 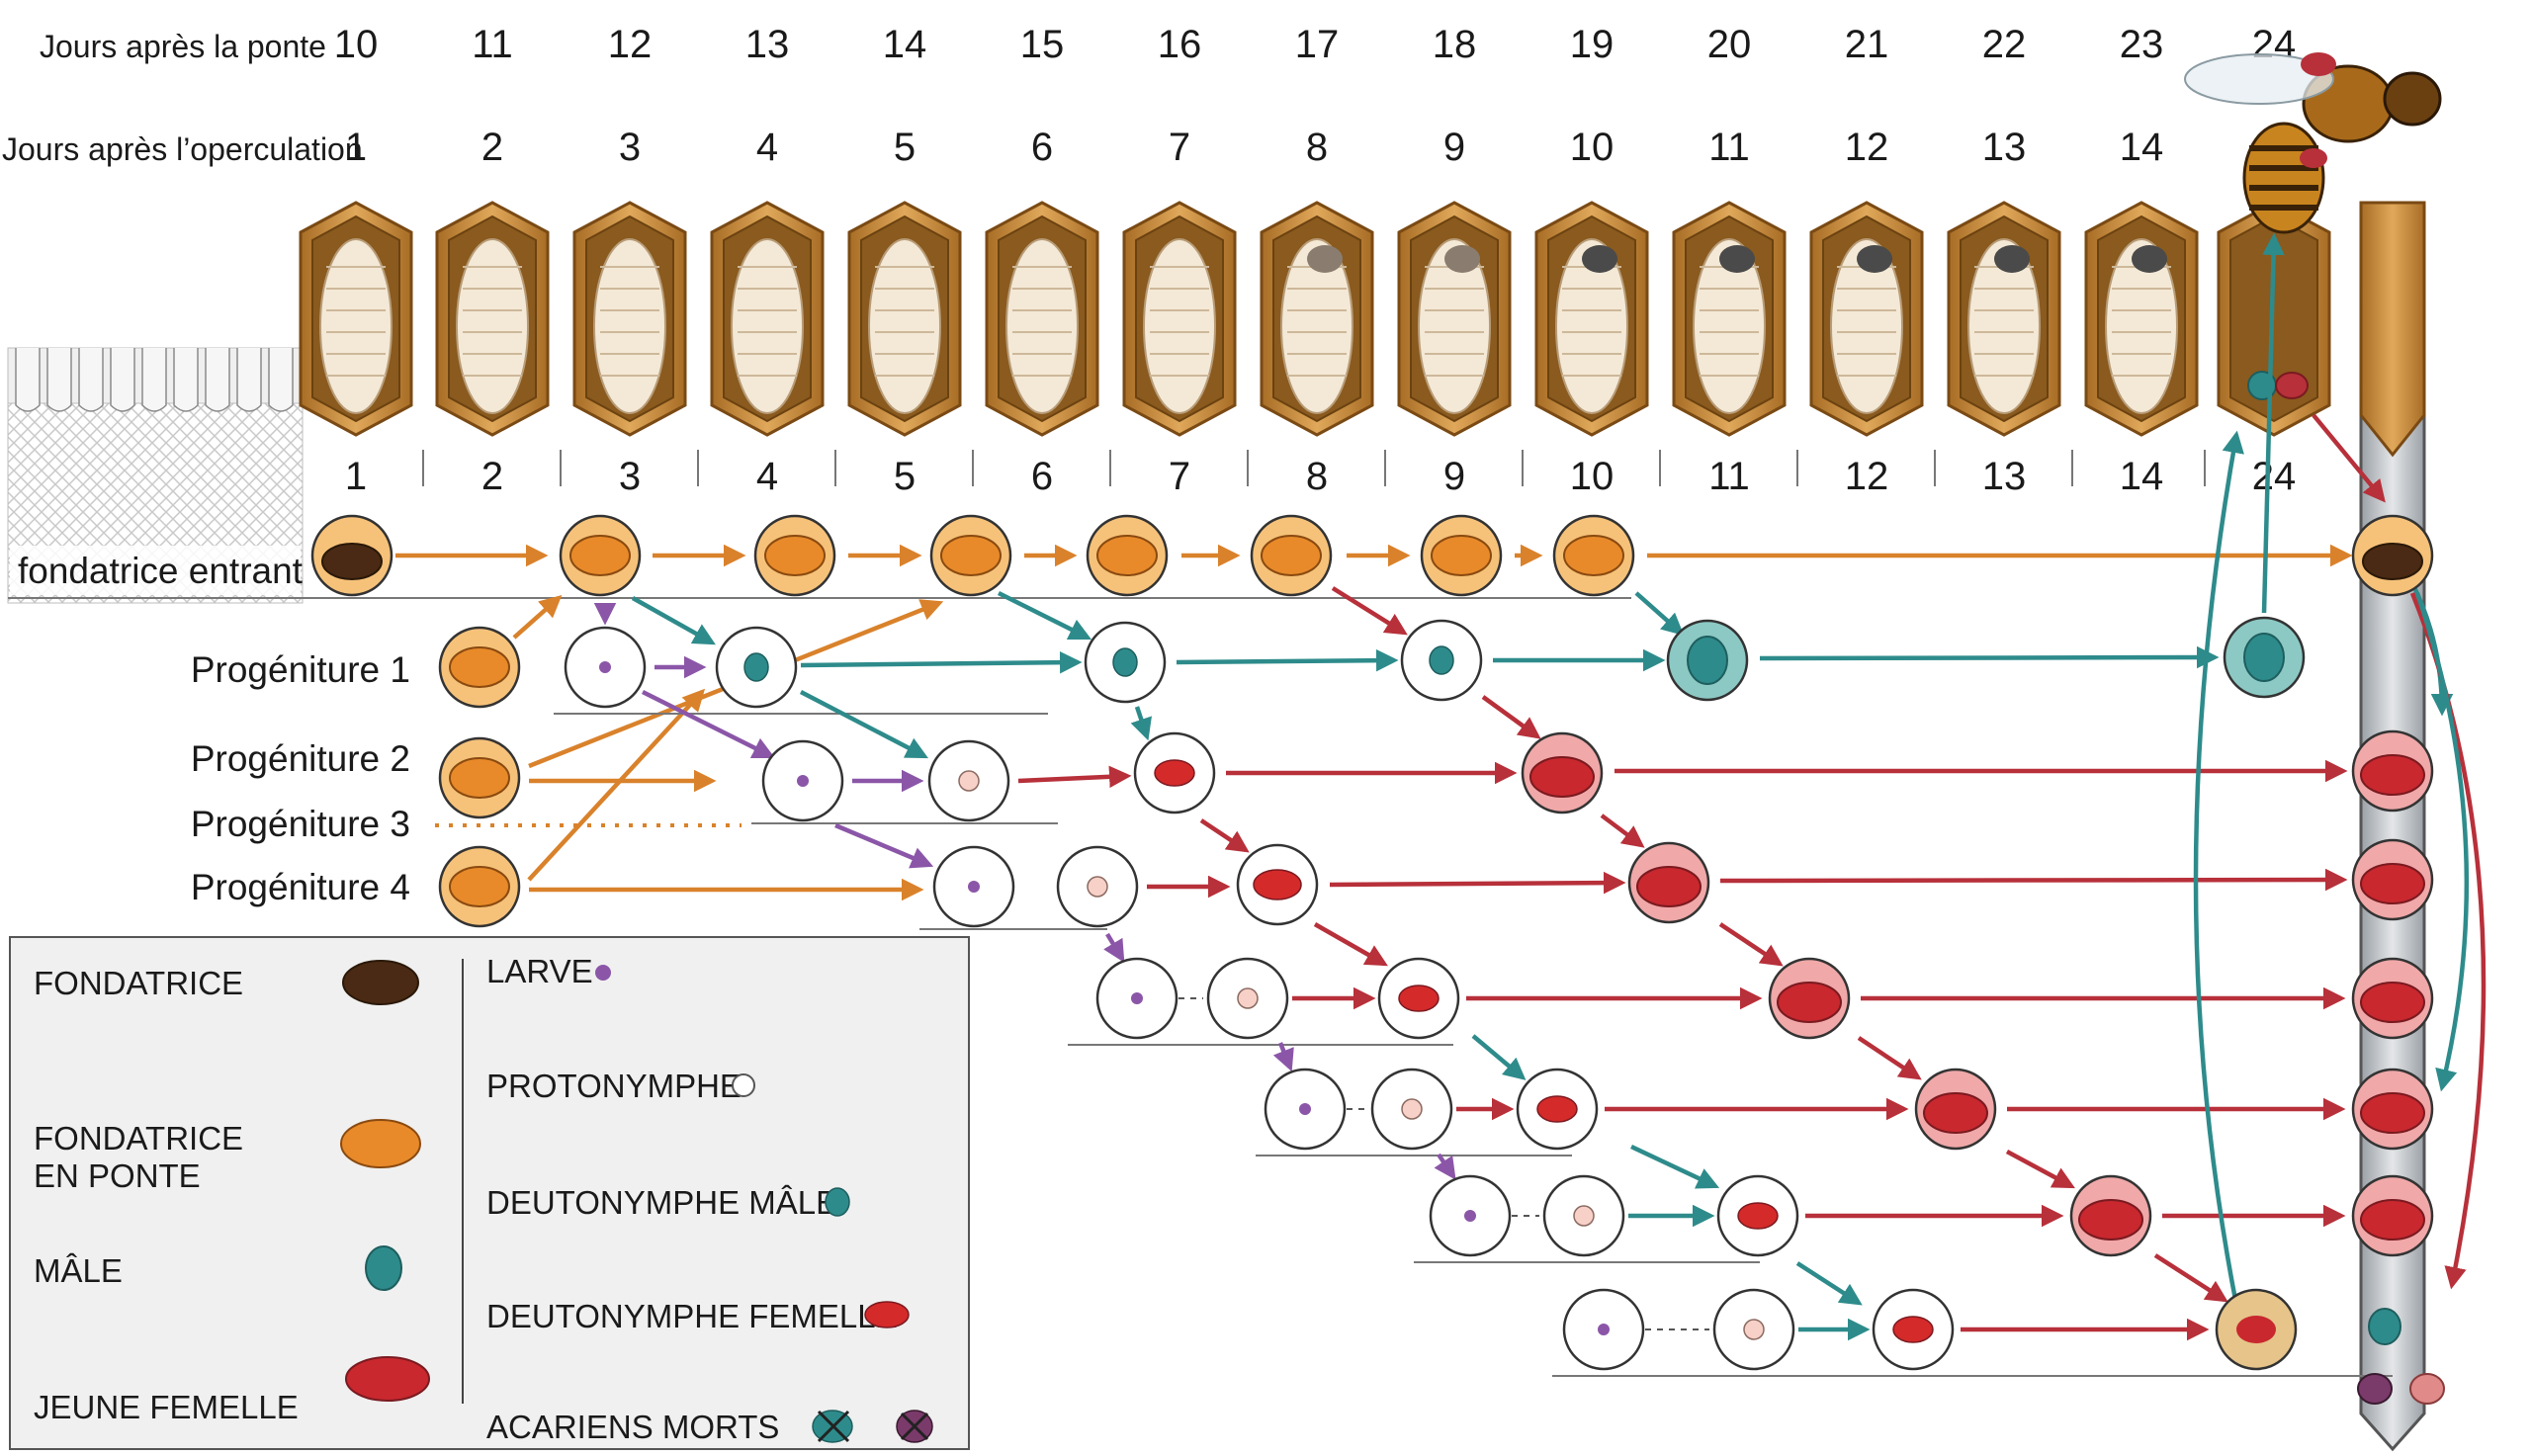 What do you see at coordinates (2292, 385) in the screenshot?
I see `female-mite-in-cell` at bounding box center [2292, 385].